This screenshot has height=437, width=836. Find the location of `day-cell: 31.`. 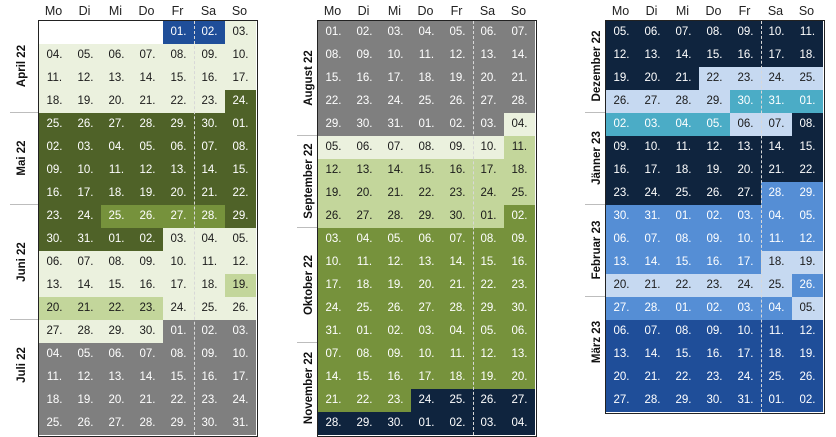

day-cell: 31. is located at coordinates (745, 400).